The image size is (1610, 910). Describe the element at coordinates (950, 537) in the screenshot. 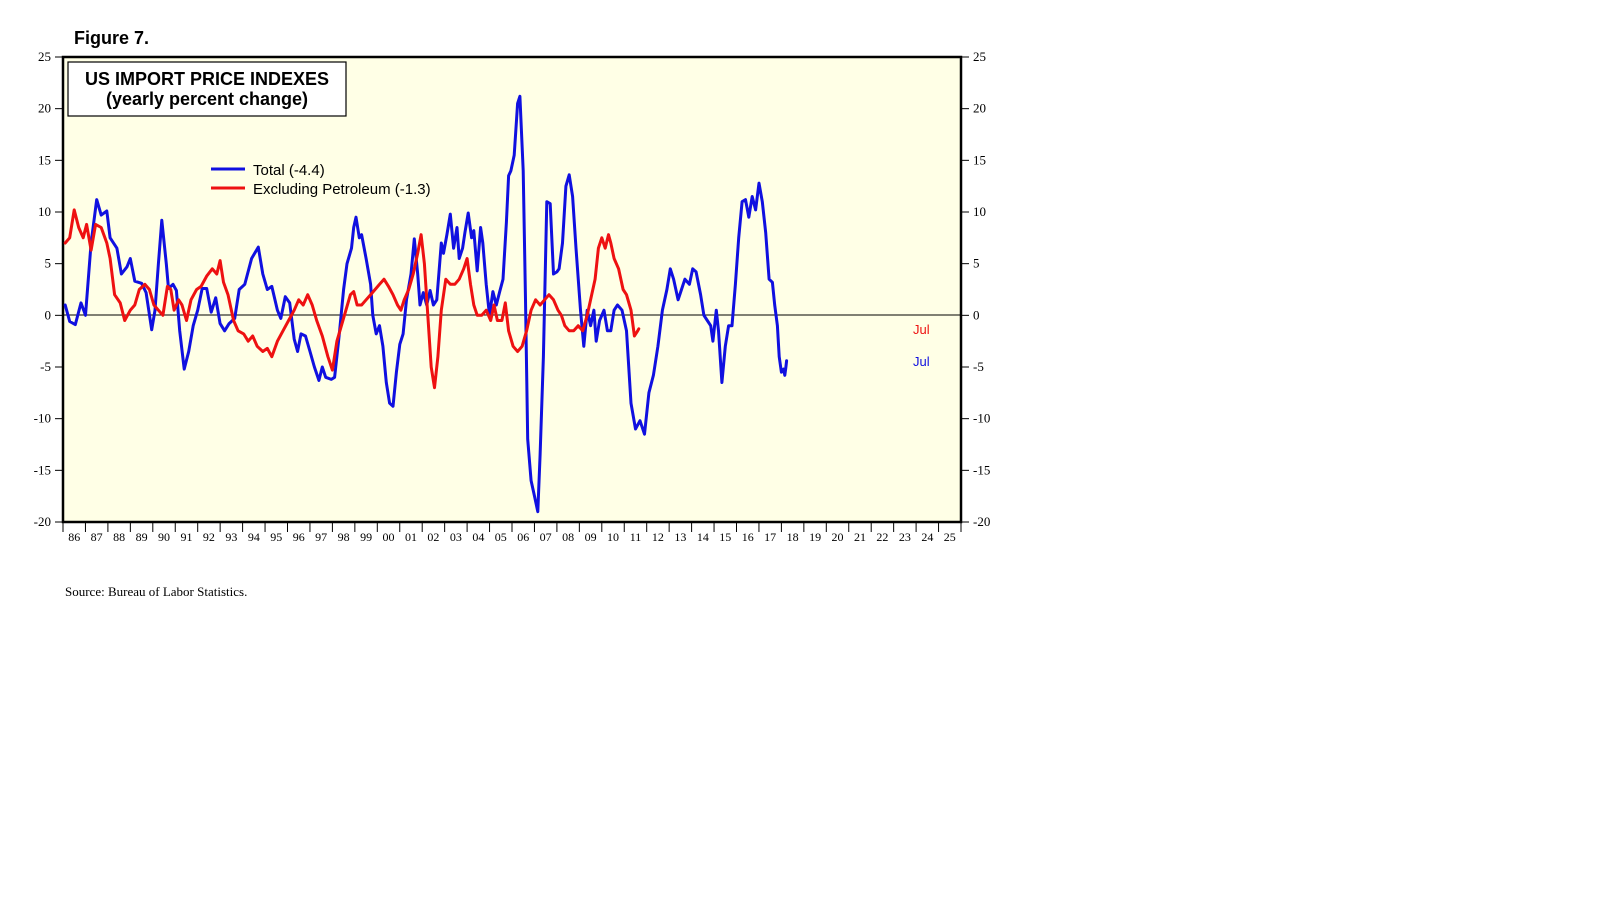

I see `x-tick-label: 25` at that location.